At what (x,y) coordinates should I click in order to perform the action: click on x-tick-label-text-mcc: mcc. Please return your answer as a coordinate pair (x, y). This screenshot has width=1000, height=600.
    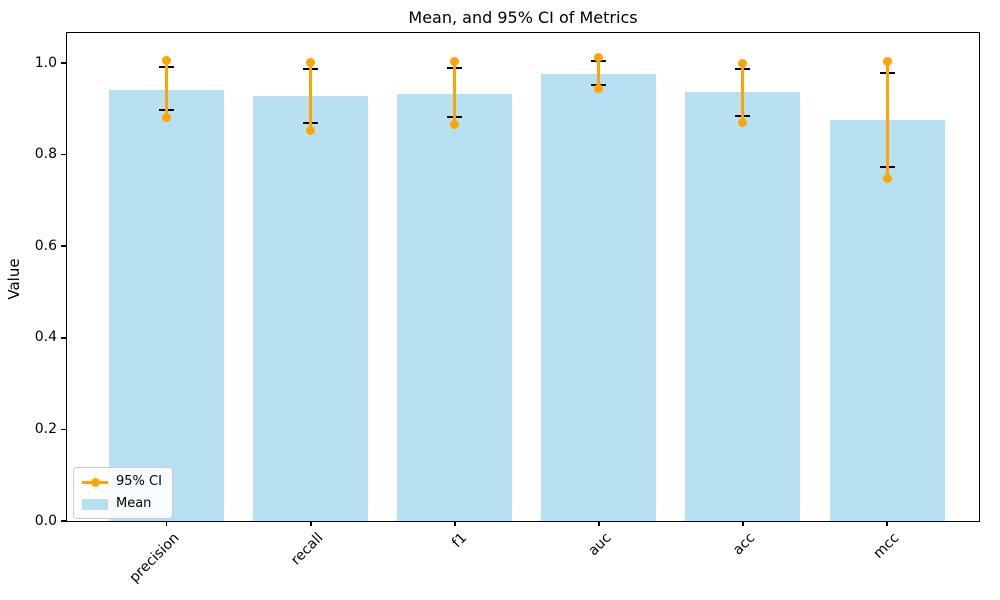
    Looking at the image, I should click on (886, 546).